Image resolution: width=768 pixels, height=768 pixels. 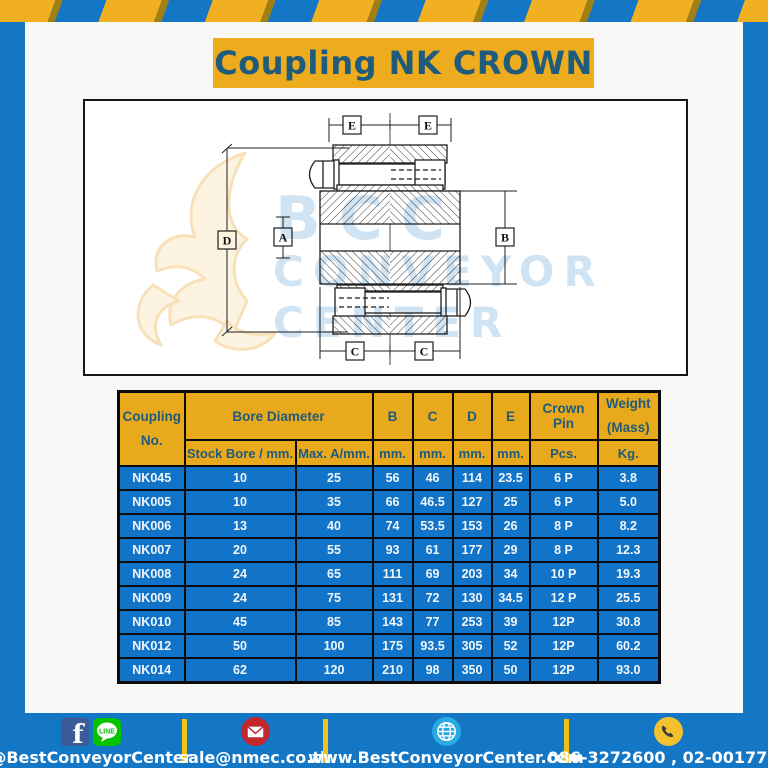 I want to click on svg-text: D, so click(x=227, y=241).